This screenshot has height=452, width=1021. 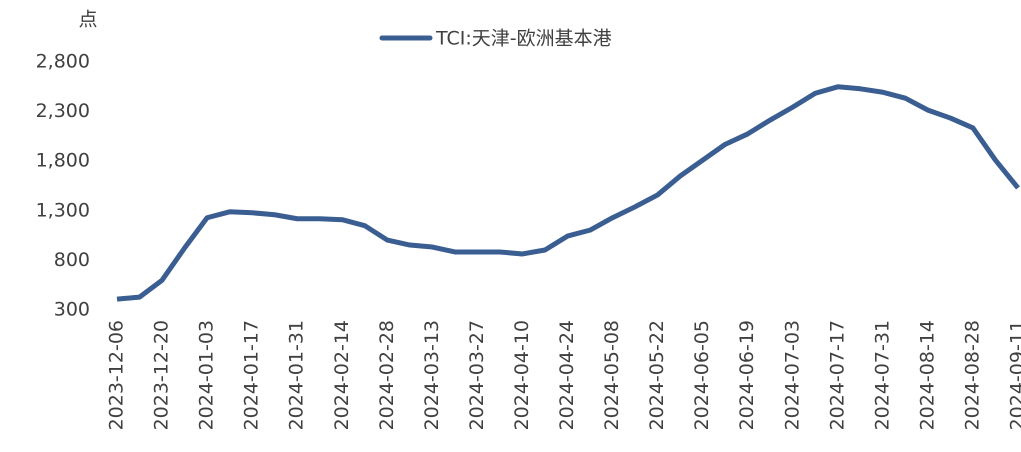 What do you see at coordinates (612, 375) in the screenshot?
I see `x-tick-label: 2024-05-08` at bounding box center [612, 375].